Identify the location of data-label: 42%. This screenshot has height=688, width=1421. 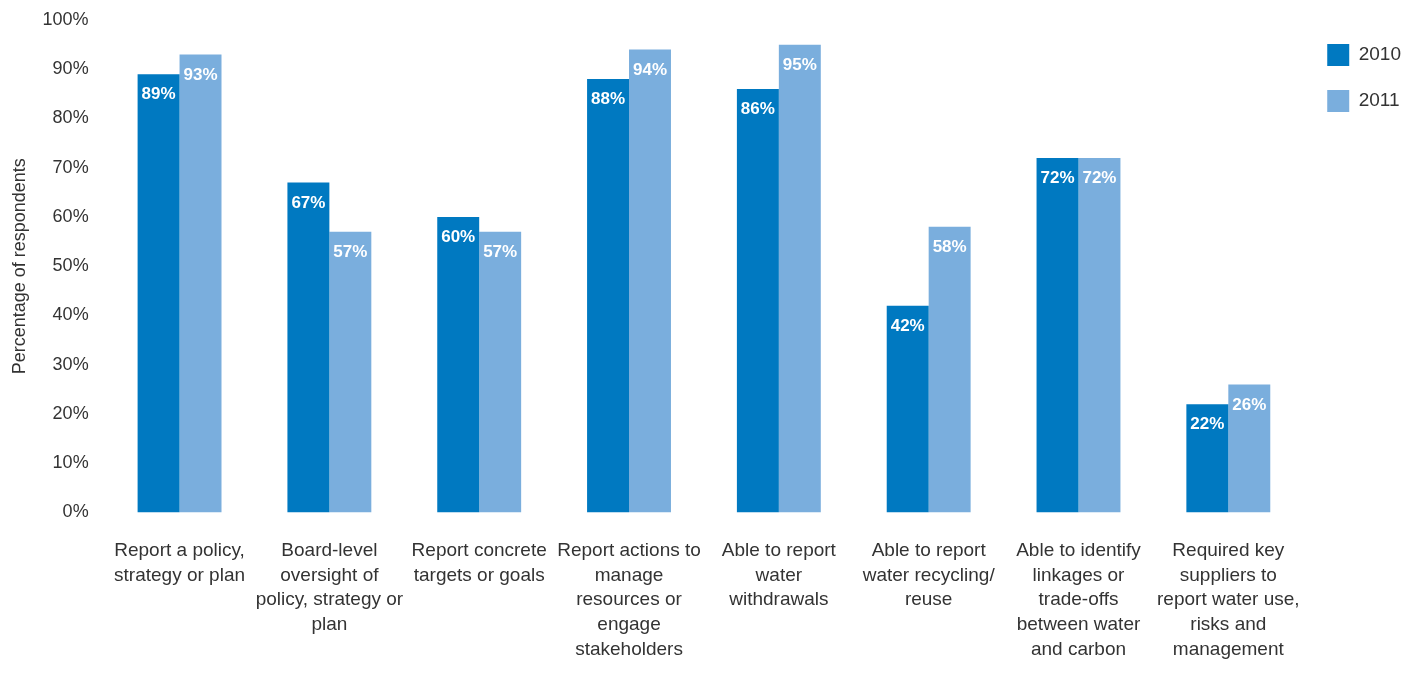
(907, 325).